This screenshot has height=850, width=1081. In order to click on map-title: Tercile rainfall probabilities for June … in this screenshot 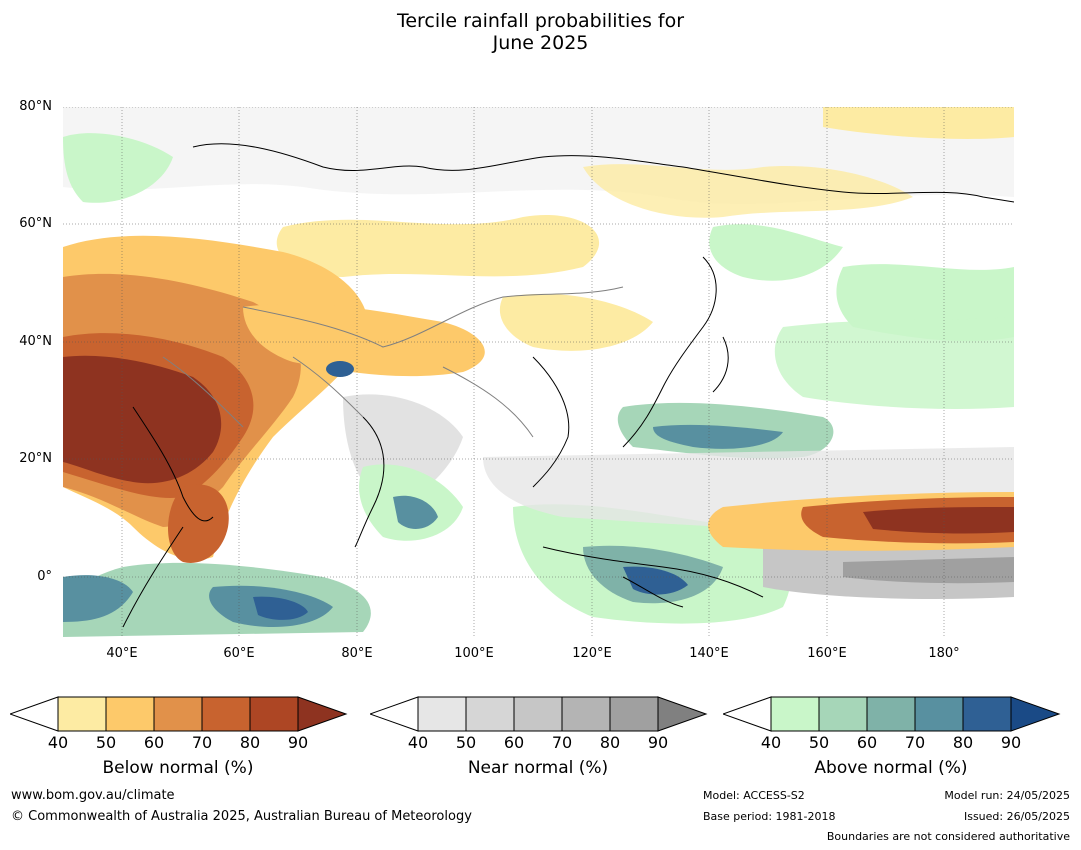, I will do `click(540, 32)`.